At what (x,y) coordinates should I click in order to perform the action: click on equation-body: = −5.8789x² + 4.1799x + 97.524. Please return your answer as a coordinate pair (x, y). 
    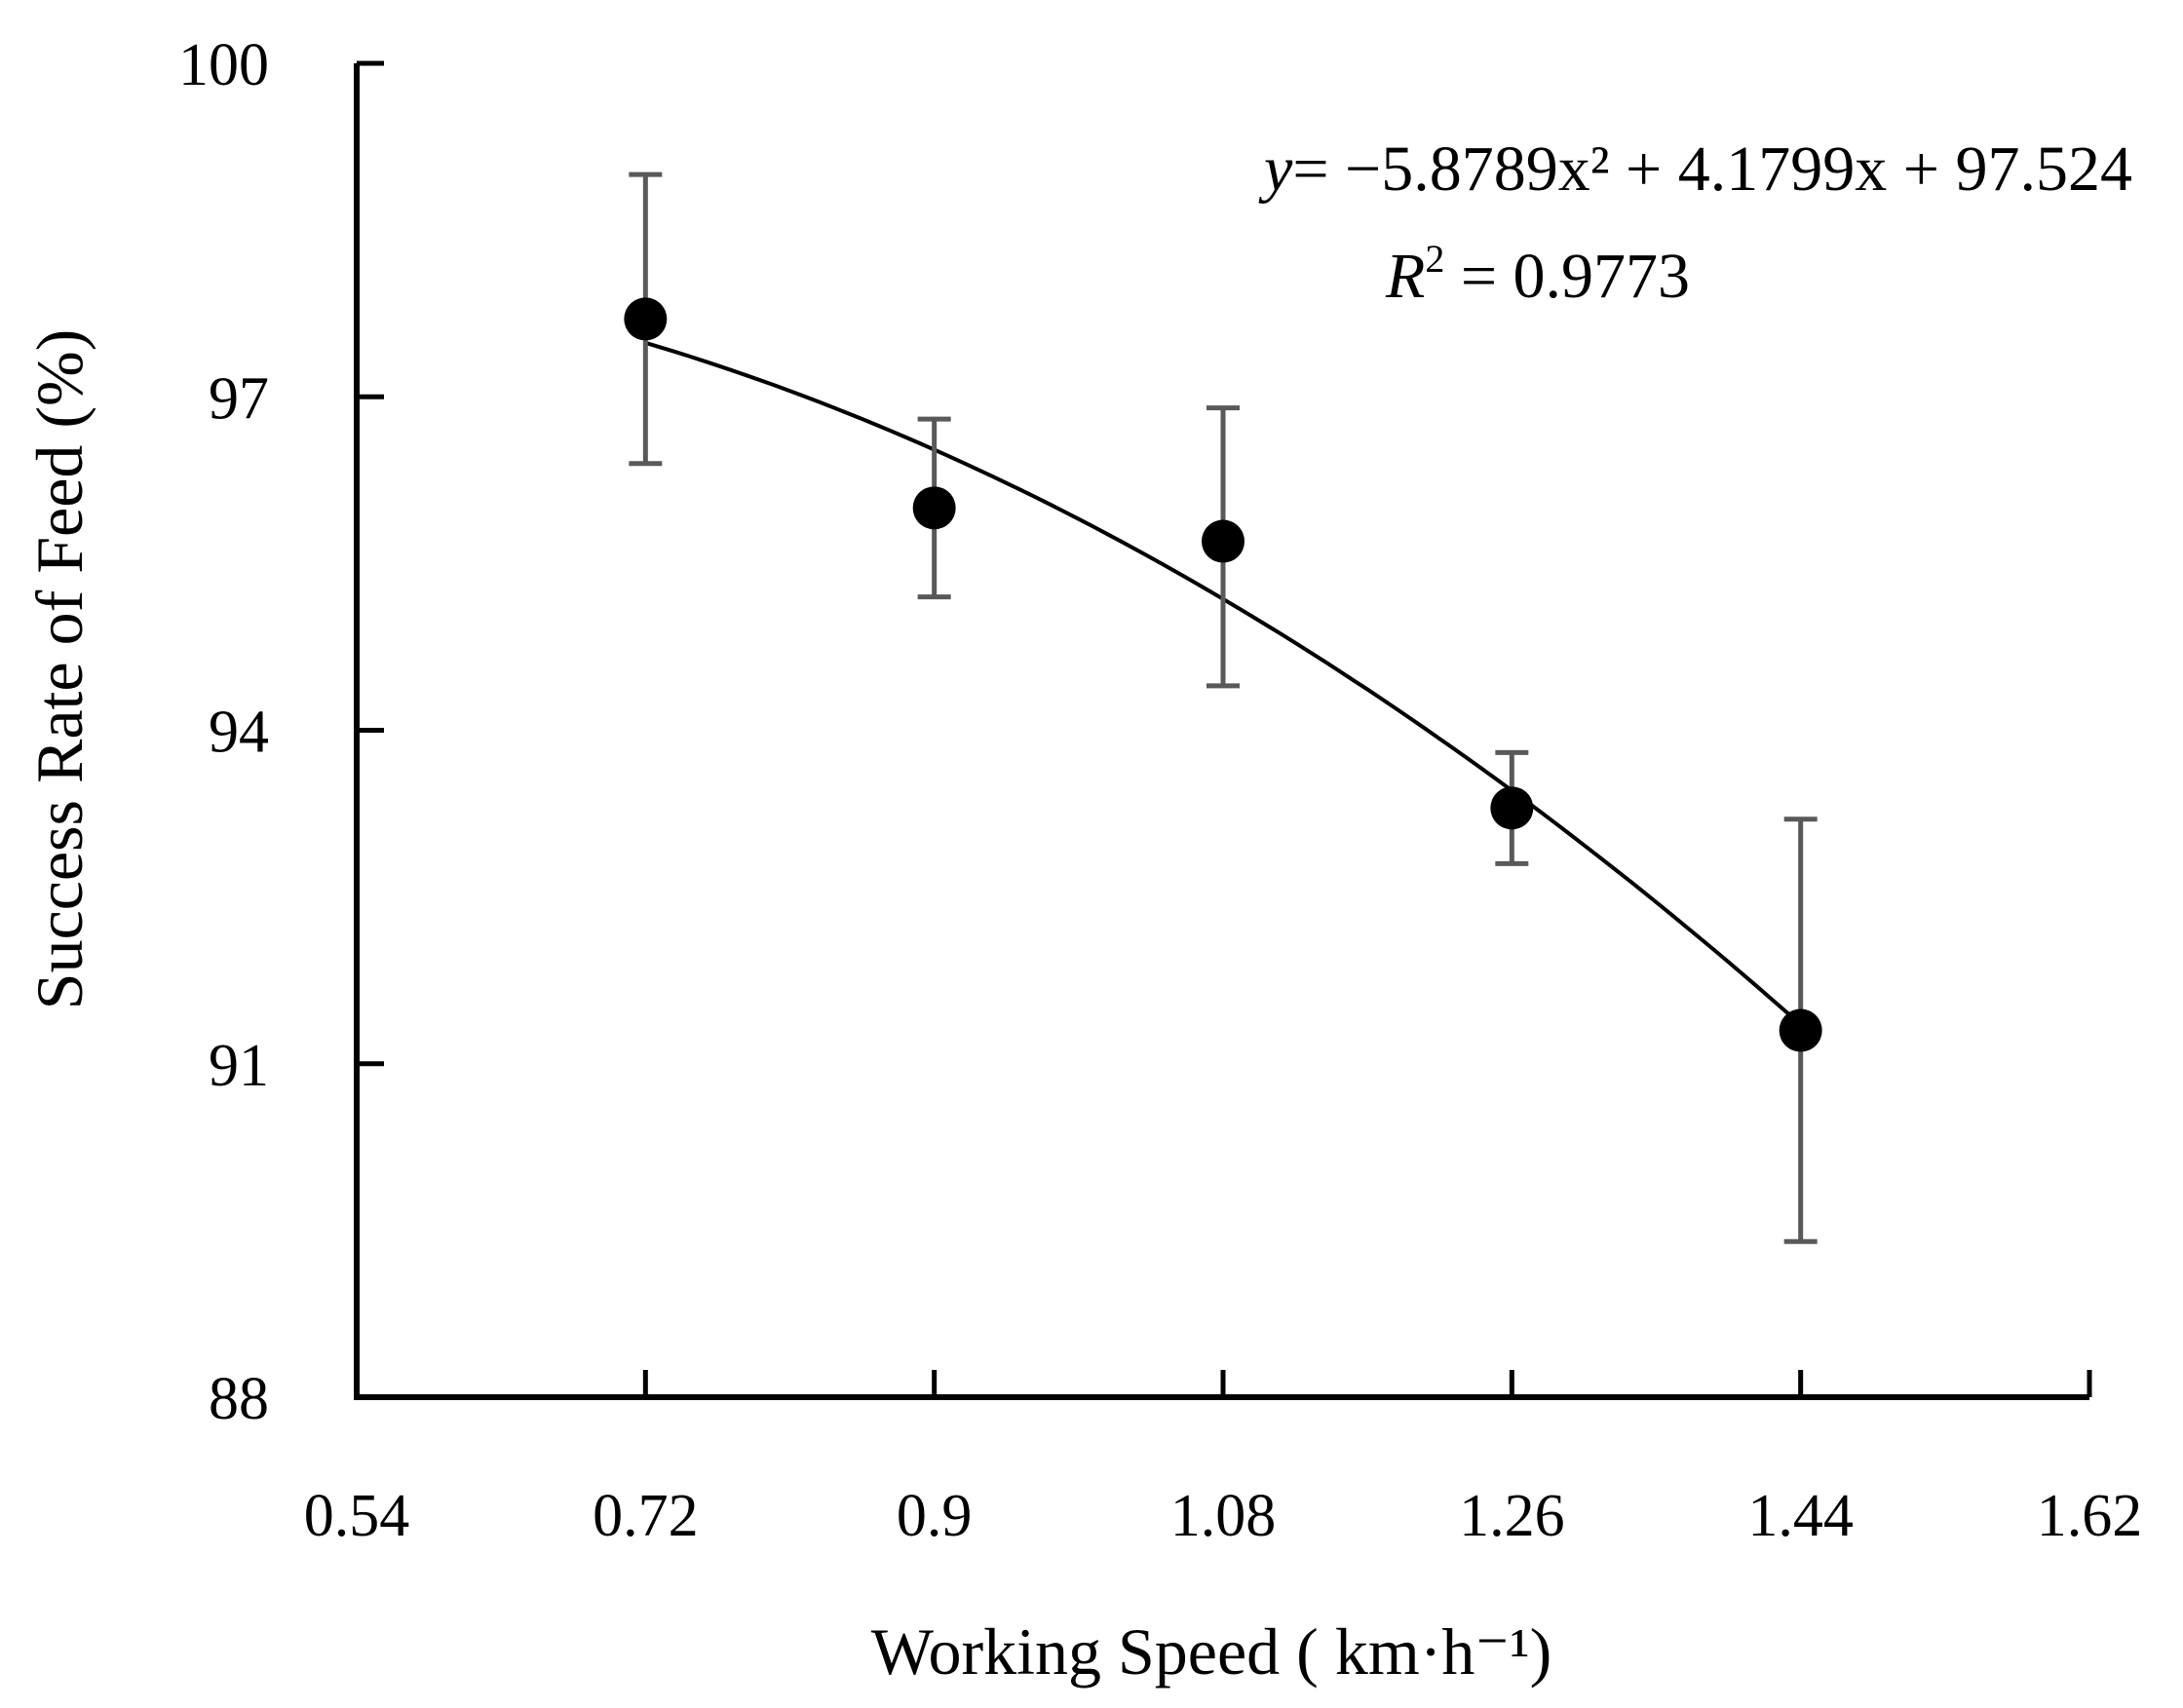
    Looking at the image, I should click on (1712, 169).